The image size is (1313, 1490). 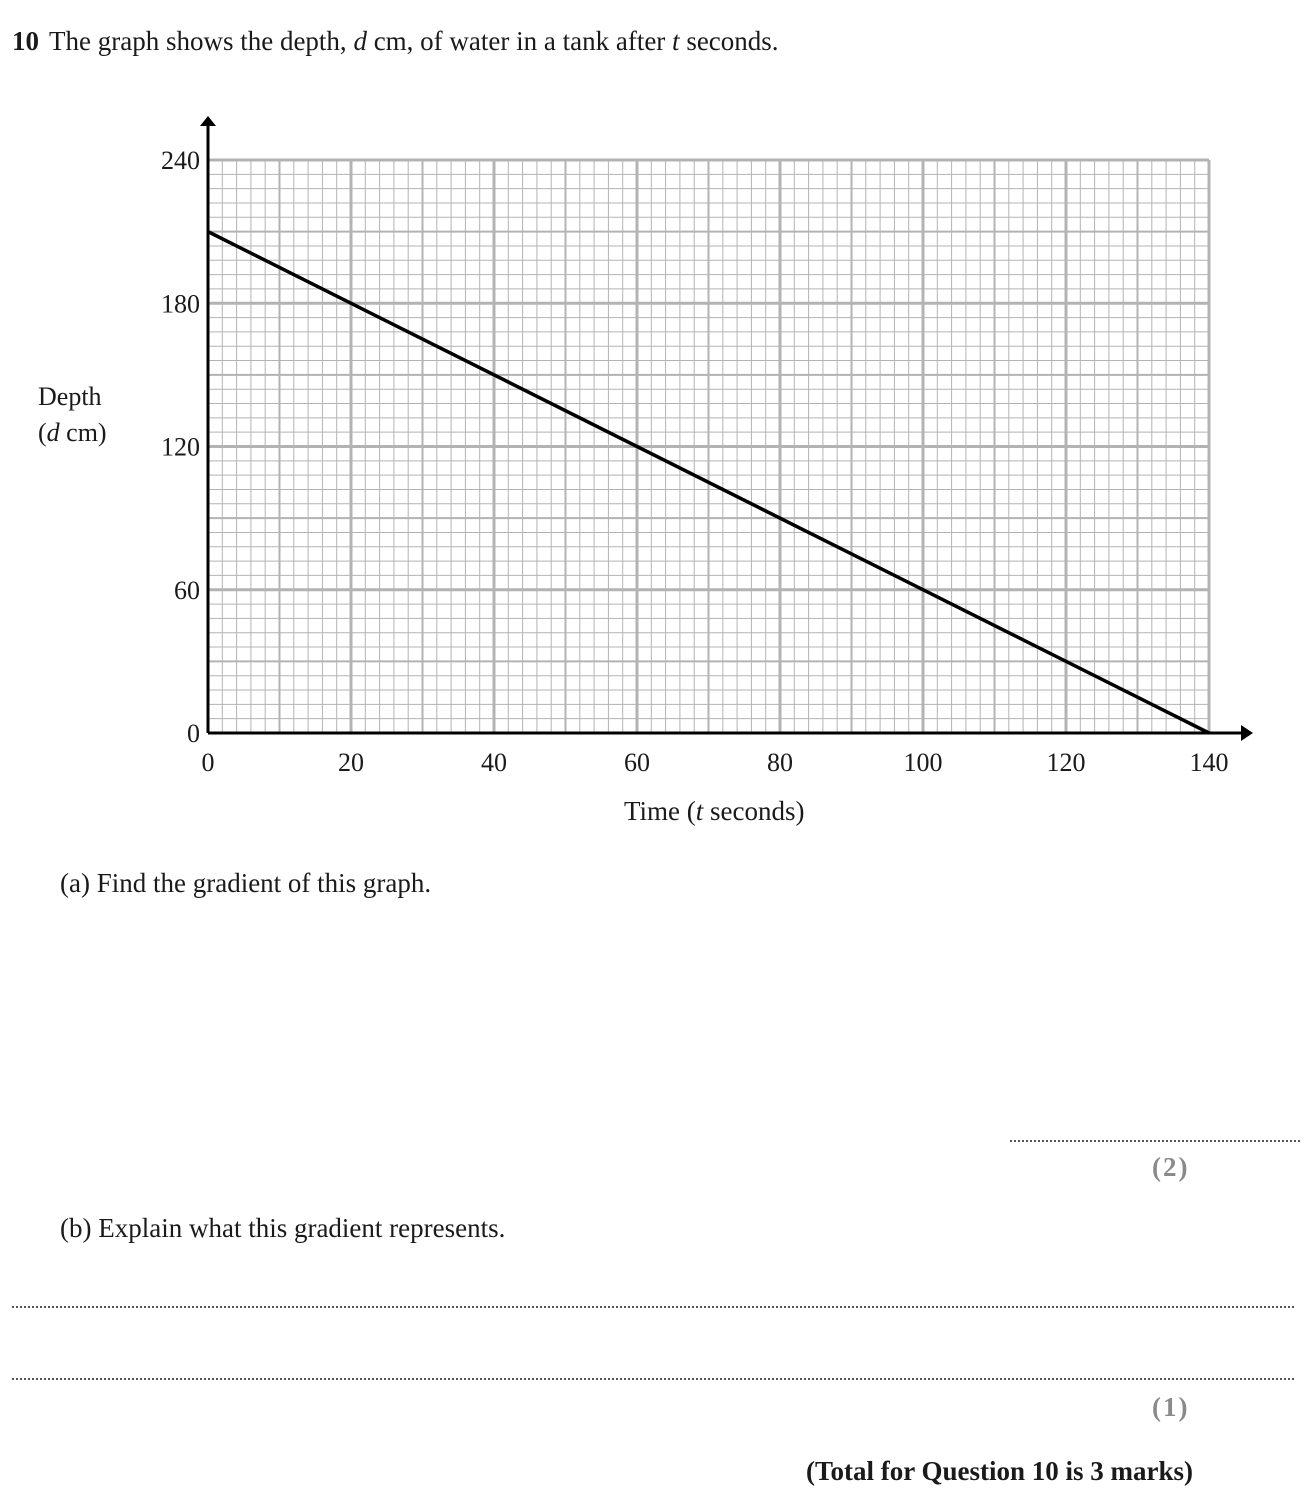 What do you see at coordinates (1171, 1167) in the screenshot?
I see `part-a-marks: (2)` at bounding box center [1171, 1167].